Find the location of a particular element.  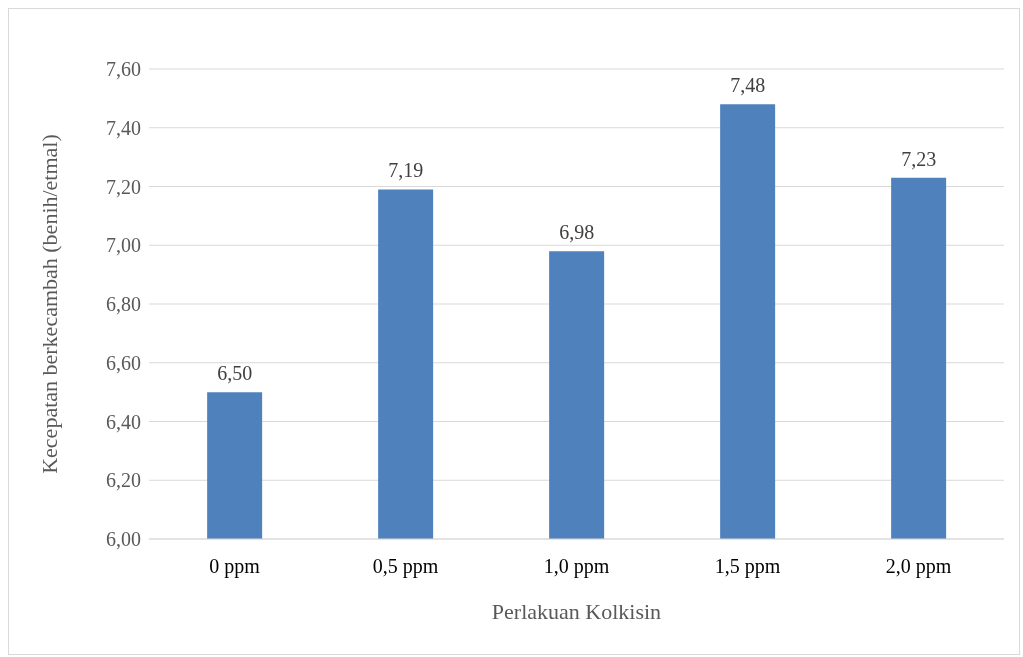

y-axis-title: Kecepatan berkecambah (benih/etmal) is located at coordinates (49, 304).